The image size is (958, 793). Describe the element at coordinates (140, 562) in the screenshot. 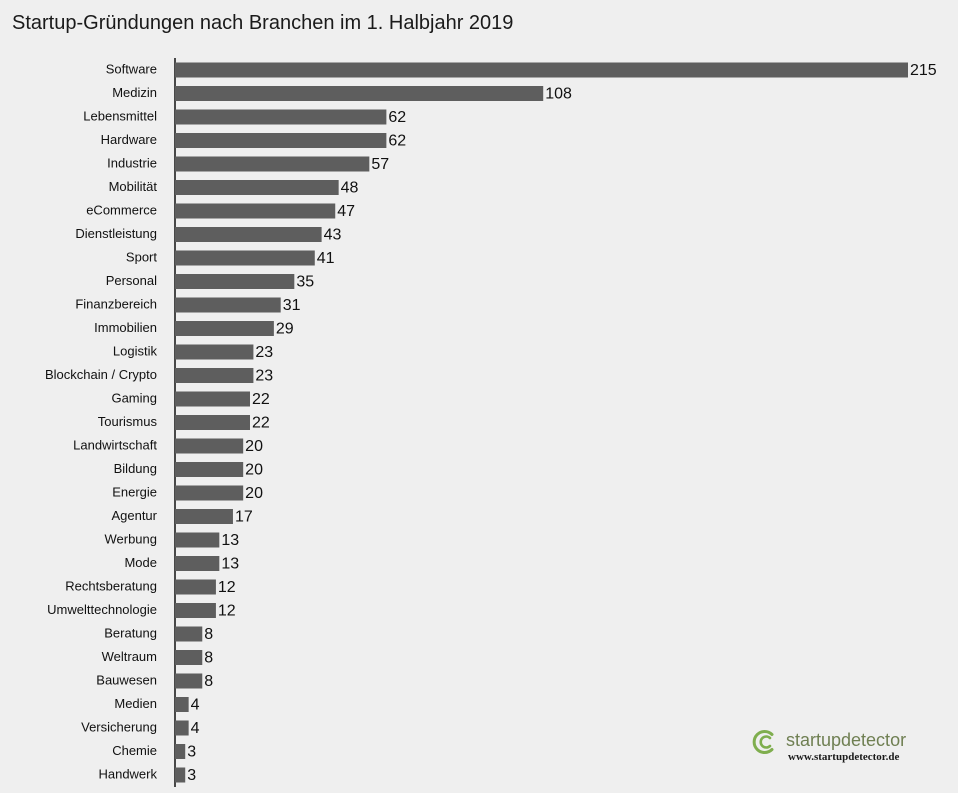

I see `category-label: Mode` at that location.